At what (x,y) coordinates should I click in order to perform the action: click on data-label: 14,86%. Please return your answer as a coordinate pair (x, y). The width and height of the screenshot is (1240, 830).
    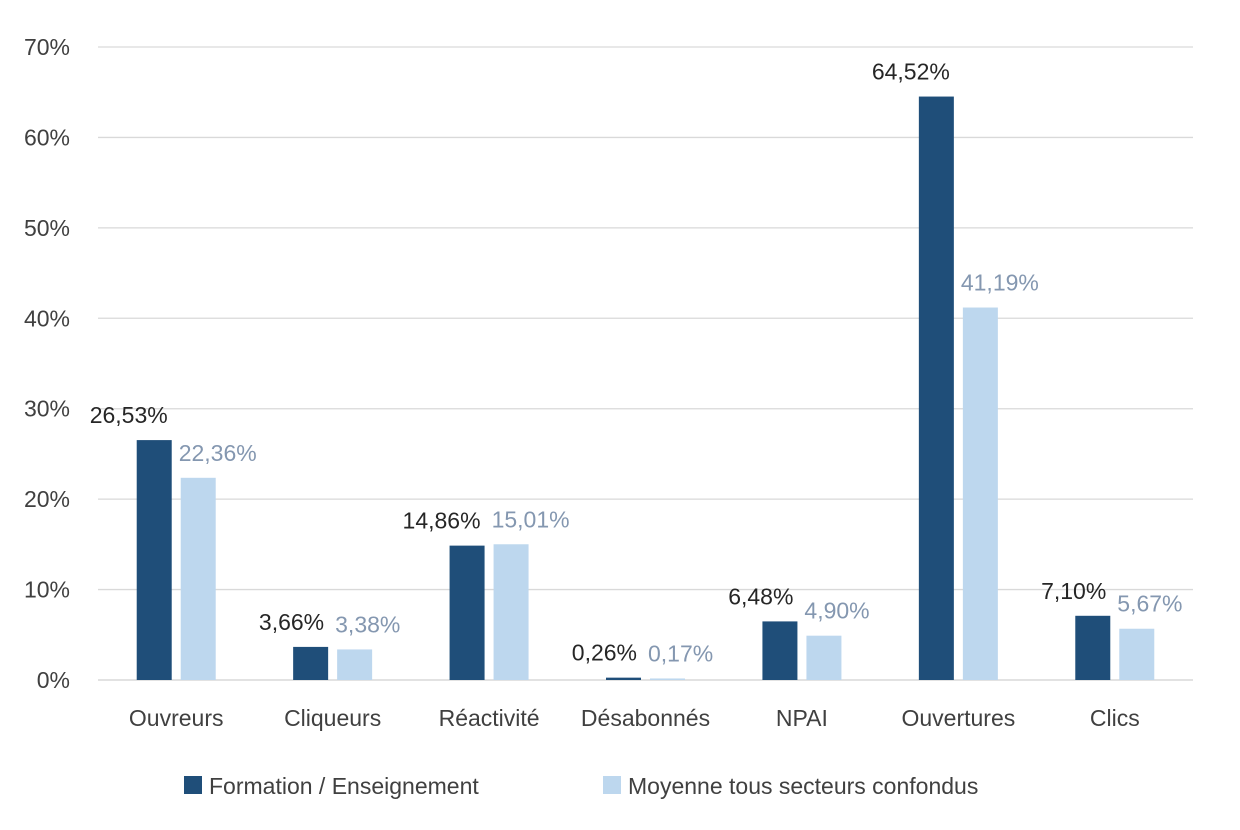
    Looking at the image, I should click on (442, 521).